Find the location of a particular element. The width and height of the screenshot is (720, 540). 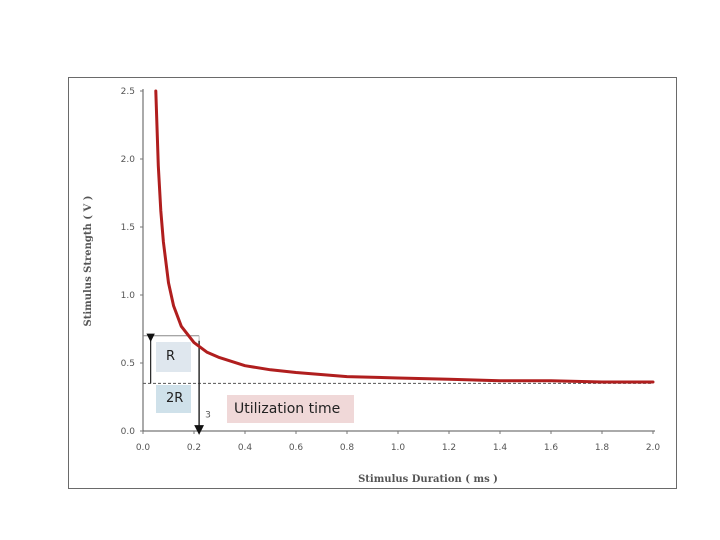

y-tick-label: 0.5 is located at coordinates (128, 364).